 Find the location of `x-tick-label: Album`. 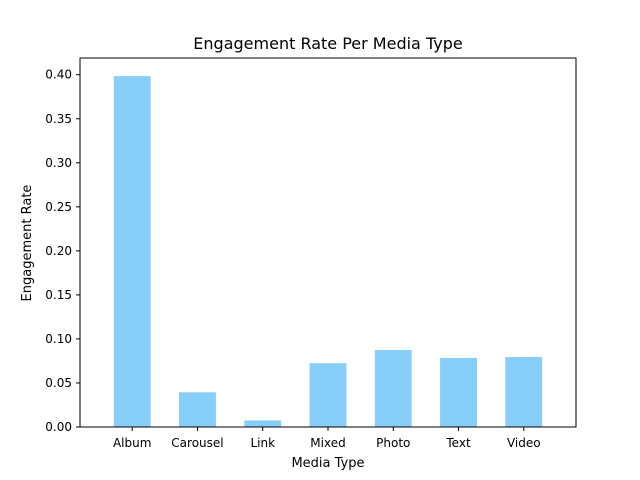

x-tick-label: Album is located at coordinates (132, 443).